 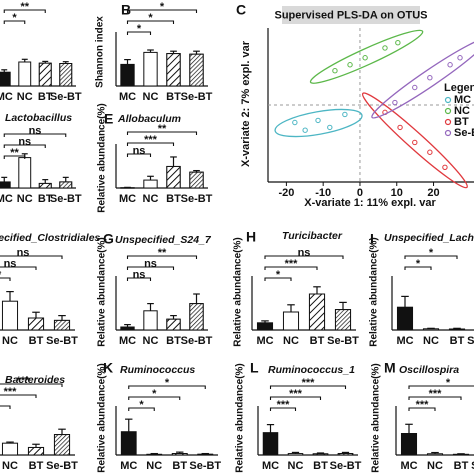 I want to click on panel-title: Lactobacillus, so click(x=38, y=118).